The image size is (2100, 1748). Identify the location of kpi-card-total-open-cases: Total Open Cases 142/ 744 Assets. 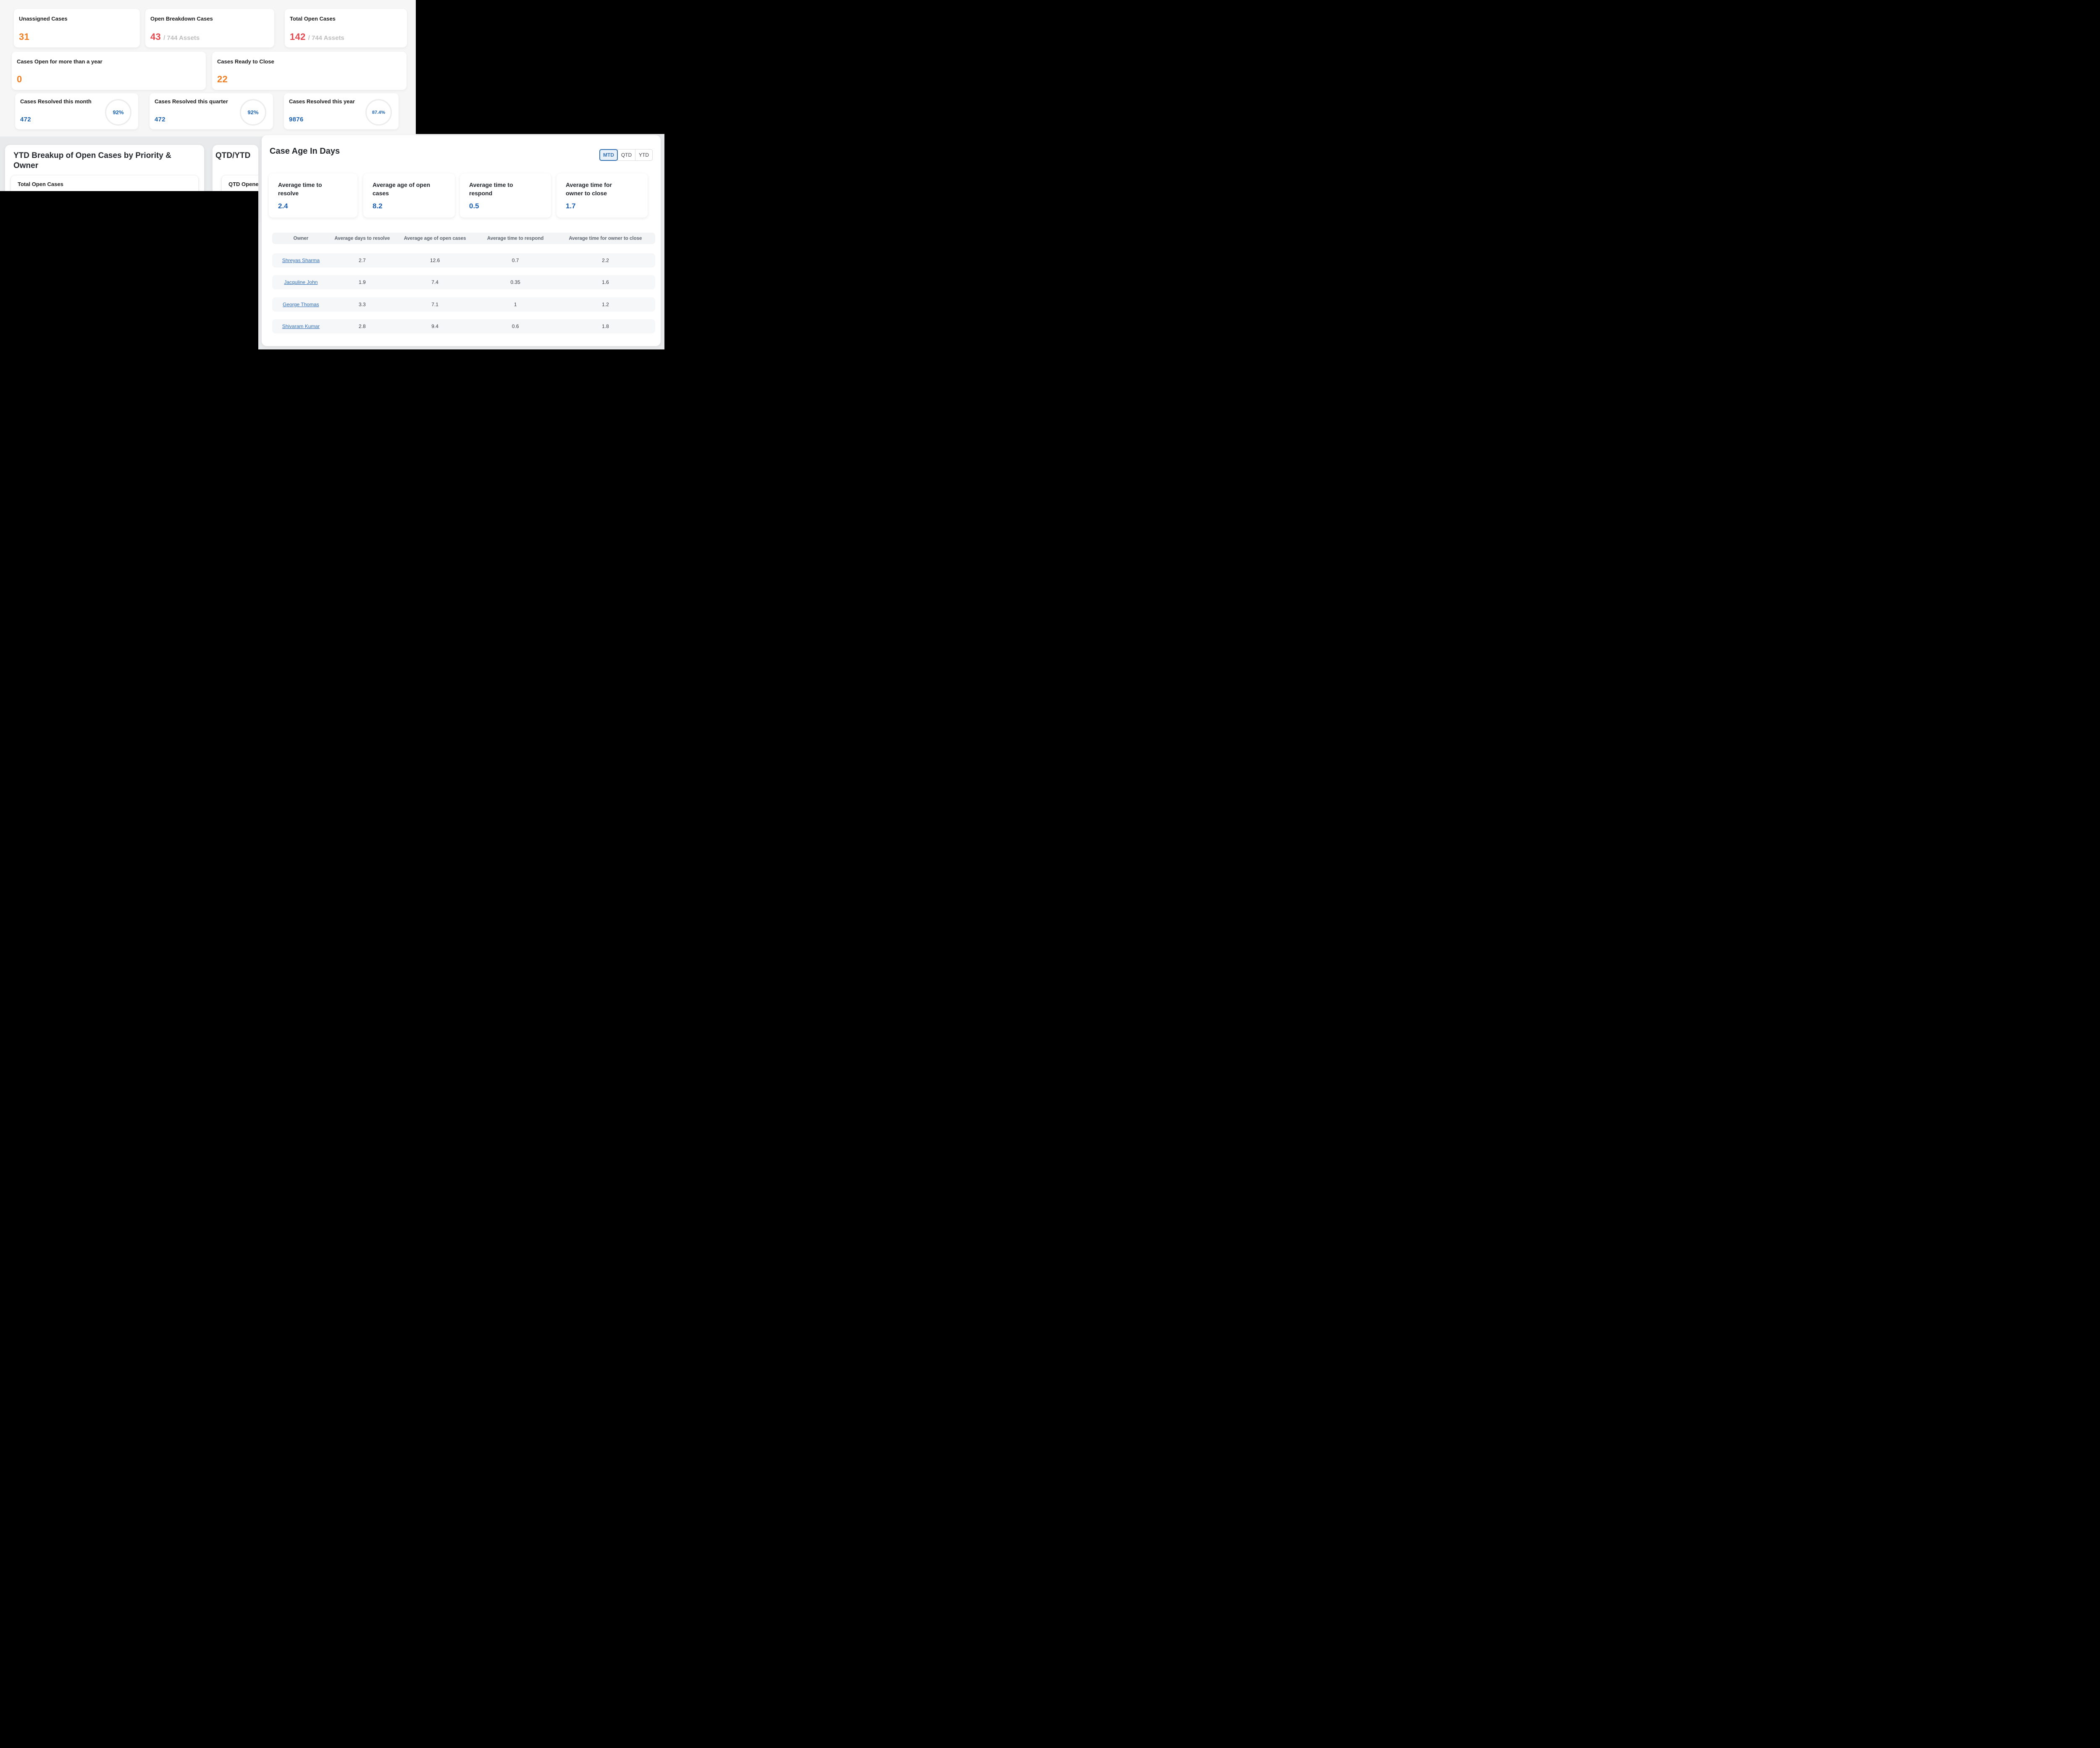
(346, 28).